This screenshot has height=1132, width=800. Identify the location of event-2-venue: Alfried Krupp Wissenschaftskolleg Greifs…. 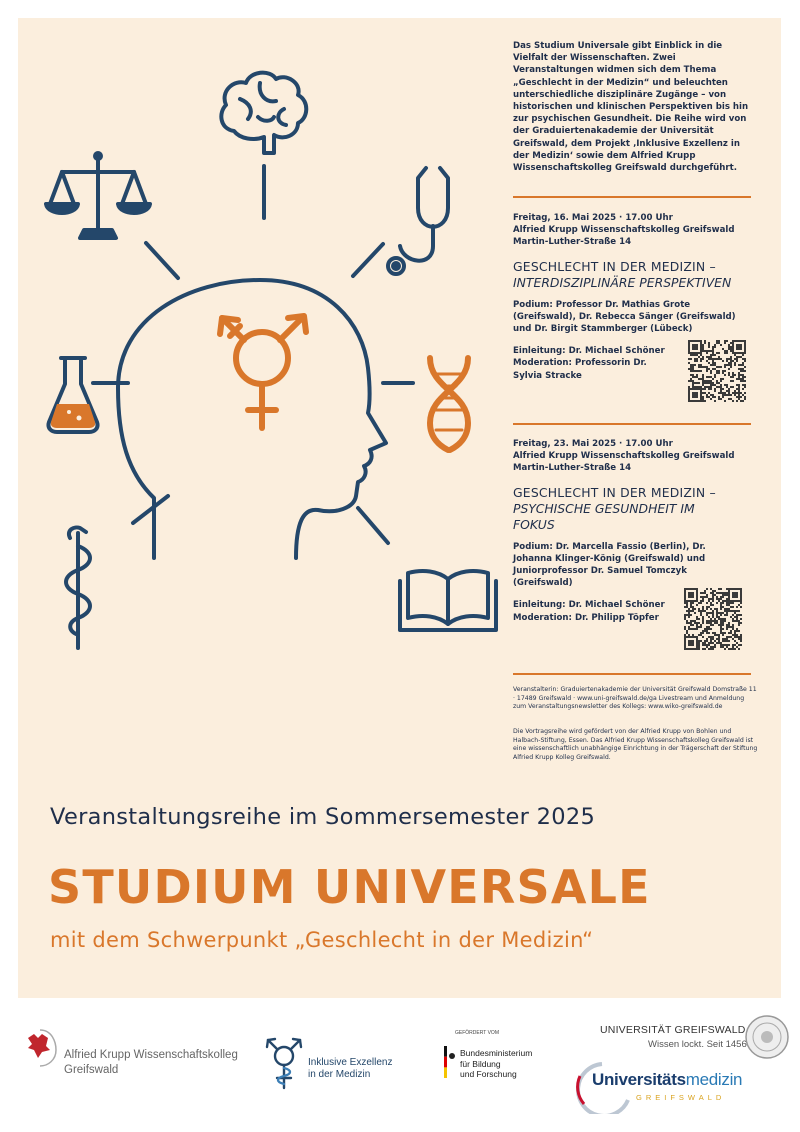
(624, 456).